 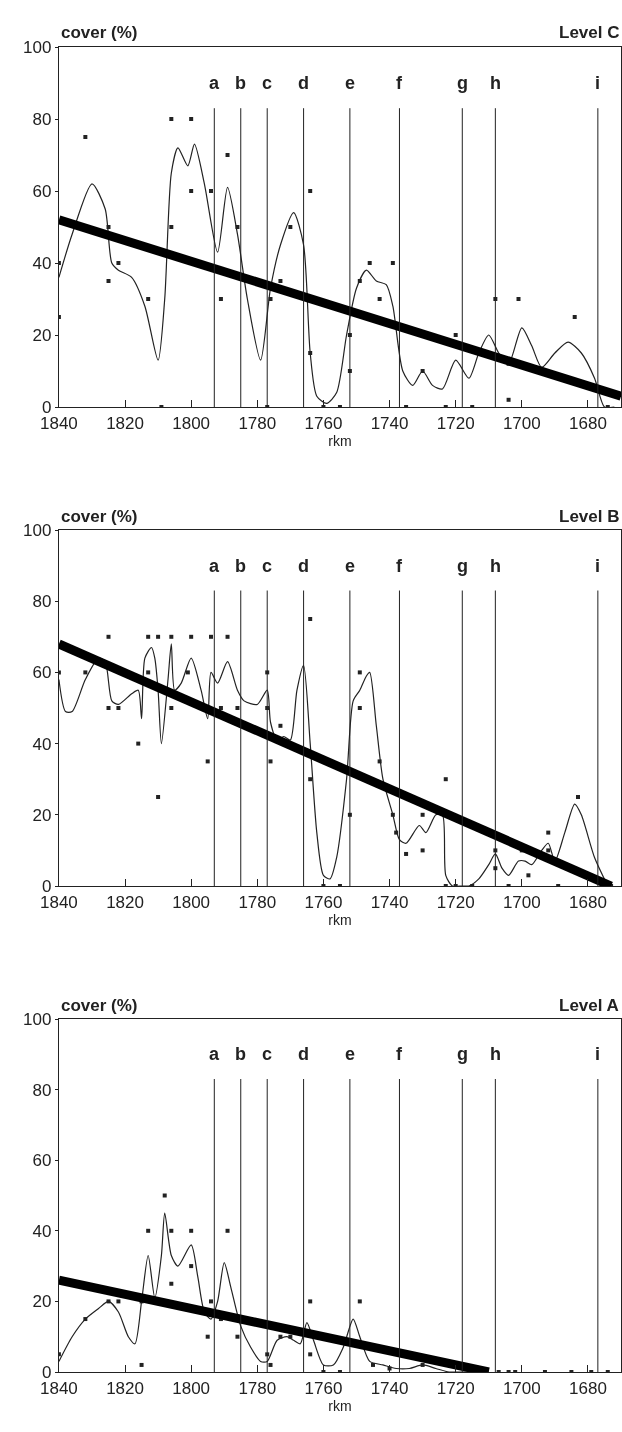 I want to click on chart-title: Level A, so click(x=589, y=1005).